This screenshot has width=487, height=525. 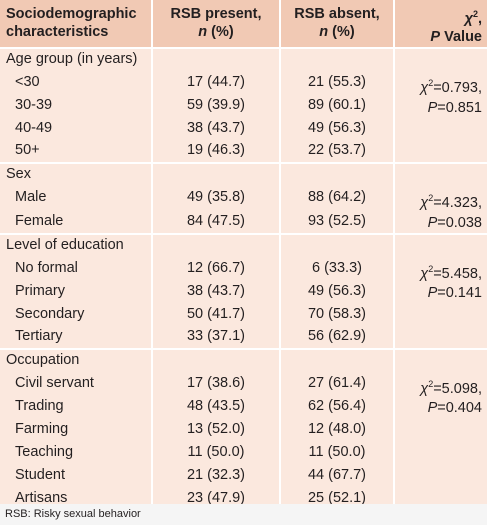 What do you see at coordinates (440, 24) in the screenshot?
I see `header-chi-square-p-value: χ2, P Value` at bounding box center [440, 24].